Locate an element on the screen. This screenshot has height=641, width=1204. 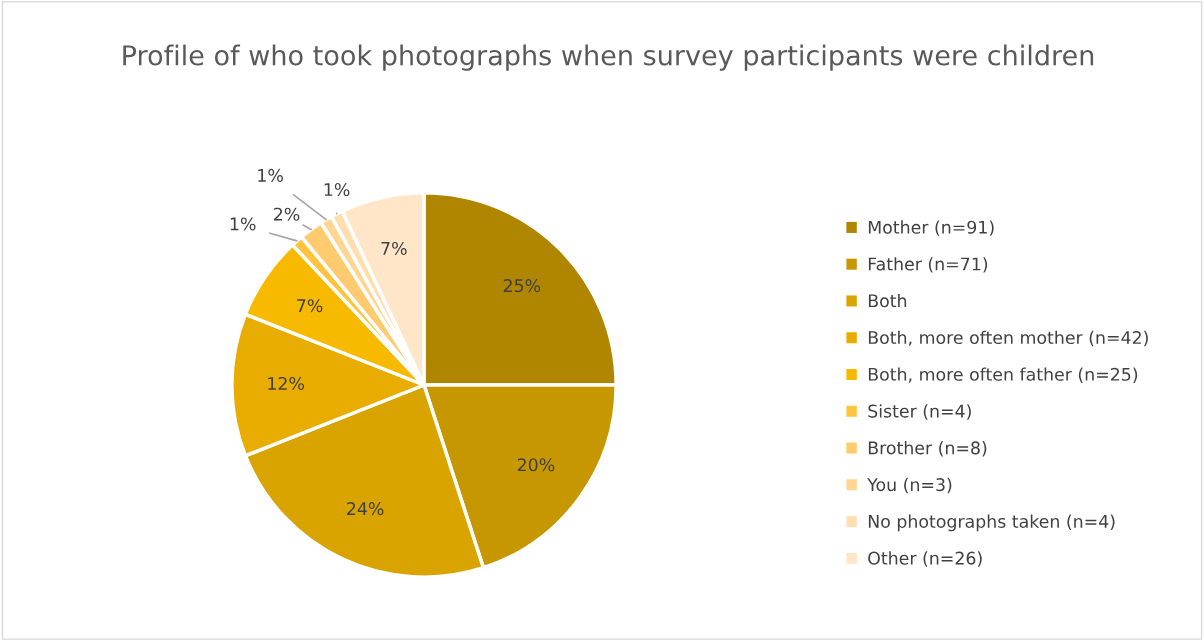
data-label: 12% is located at coordinates (286, 383).